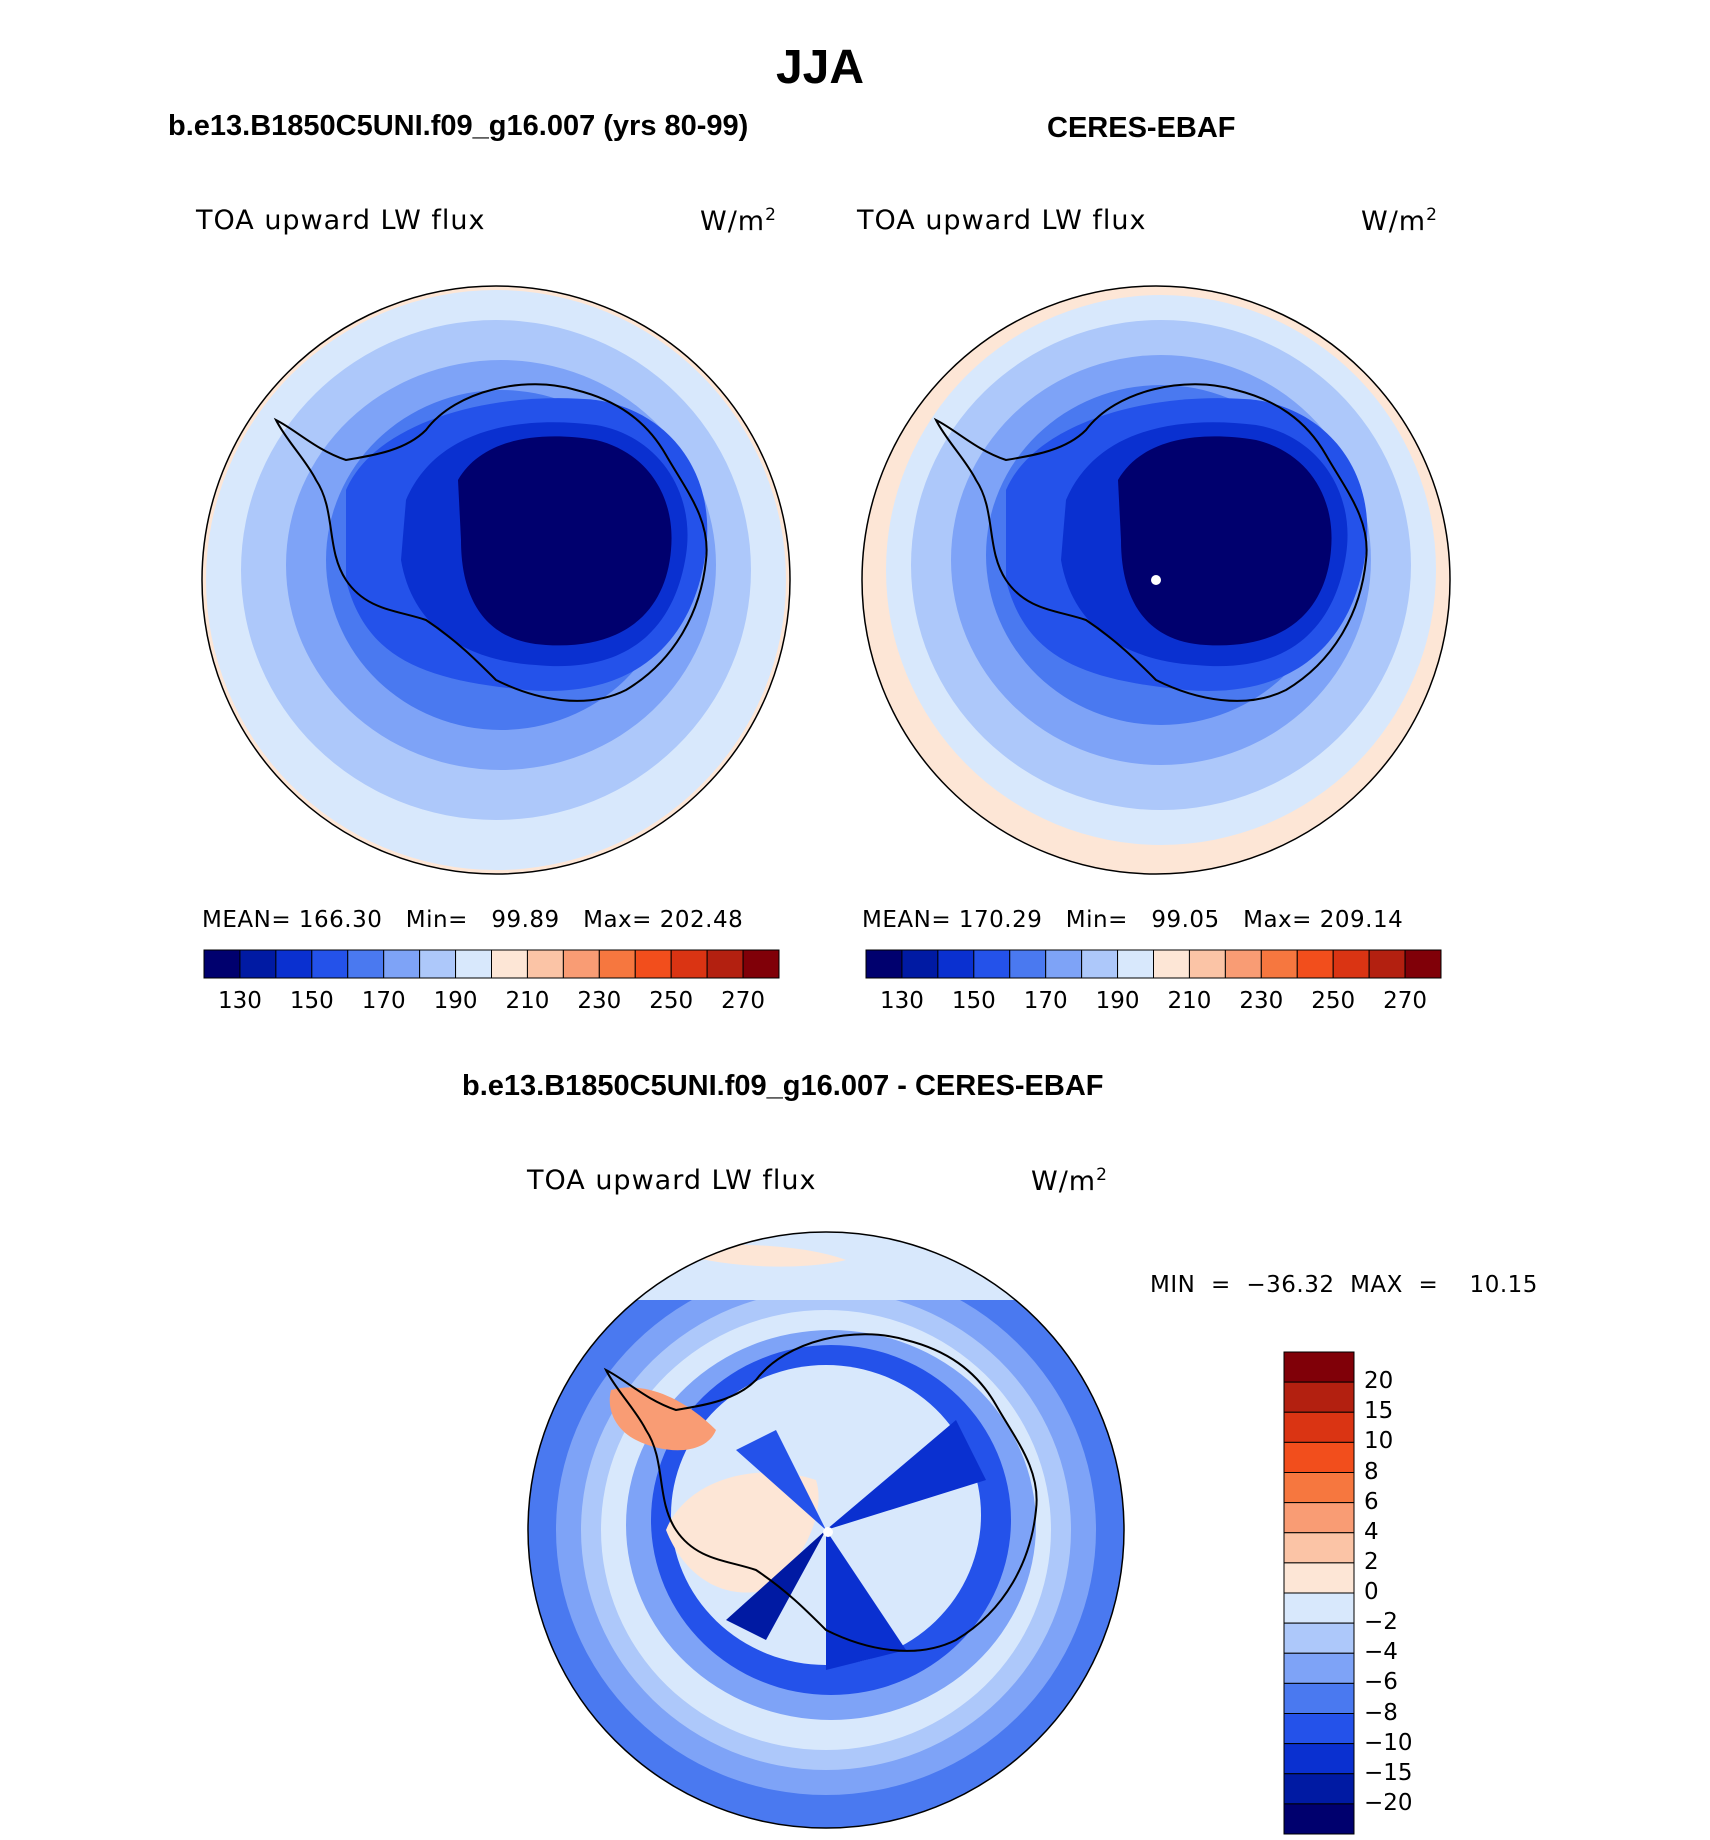  What do you see at coordinates (1371, 1501) in the screenshot?
I see `colorbar-tick-label: 6` at bounding box center [1371, 1501].